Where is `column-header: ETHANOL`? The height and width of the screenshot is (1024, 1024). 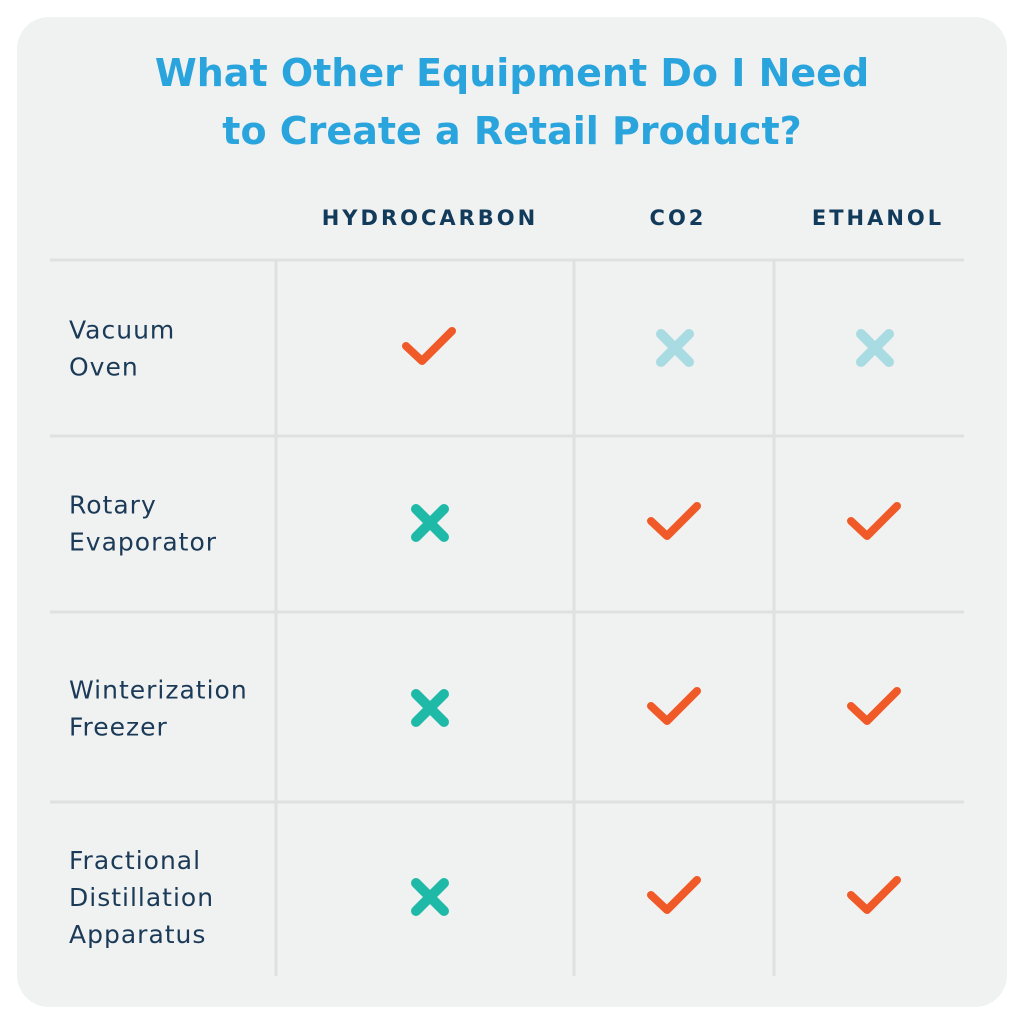
column-header: ETHANOL is located at coordinates (878, 218).